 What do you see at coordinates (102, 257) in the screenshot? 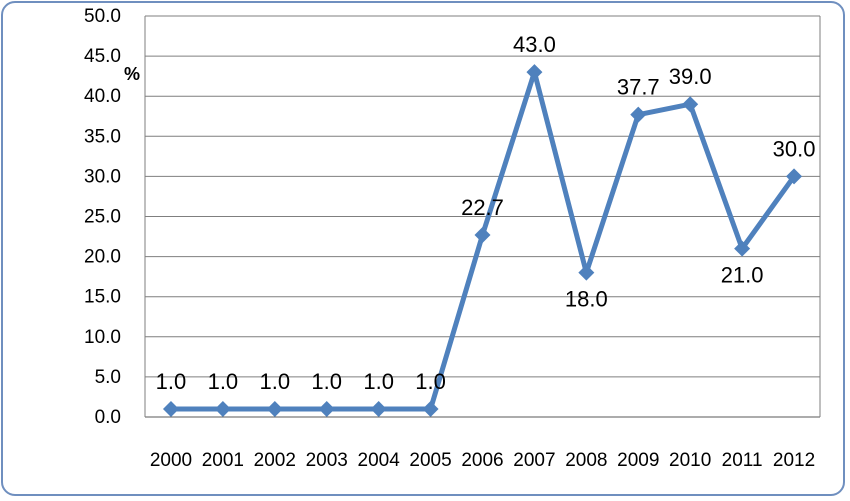
I see `y-tick-label: 20.0` at bounding box center [102, 257].